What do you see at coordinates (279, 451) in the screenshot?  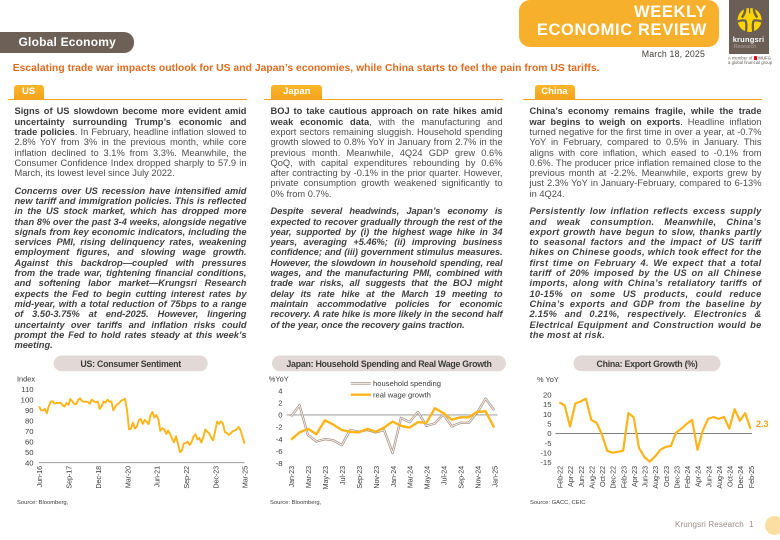 I see `svg-text: -6` at bounding box center [279, 451].